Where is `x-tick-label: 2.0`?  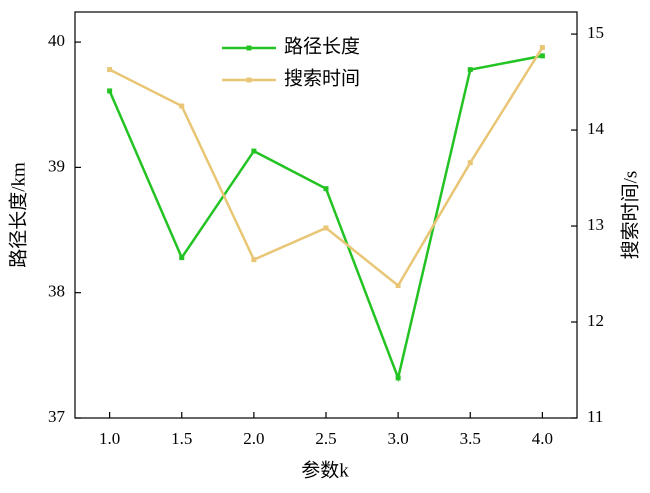
x-tick-label: 2.0 is located at coordinates (253, 438).